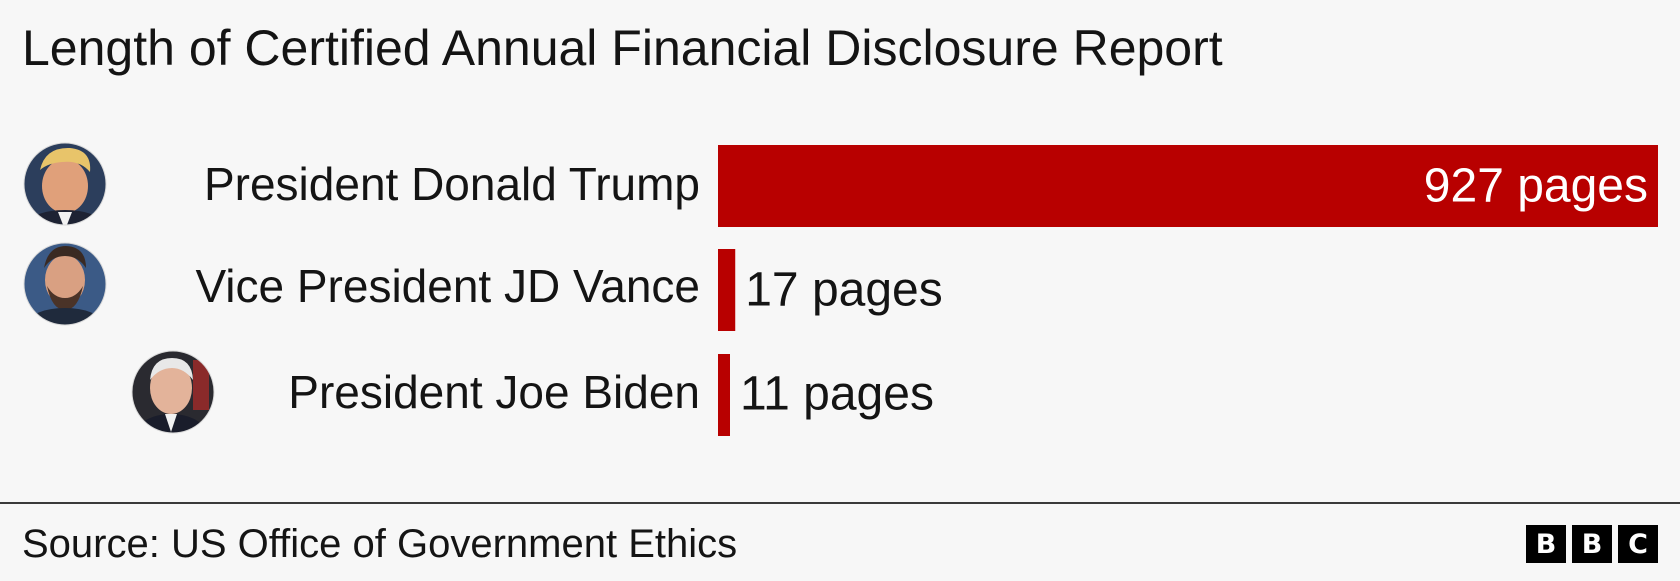 Image resolution: width=1680 pixels, height=581 pixels. I want to click on source-note: Source: US Office of Government Ethics, so click(380, 544).